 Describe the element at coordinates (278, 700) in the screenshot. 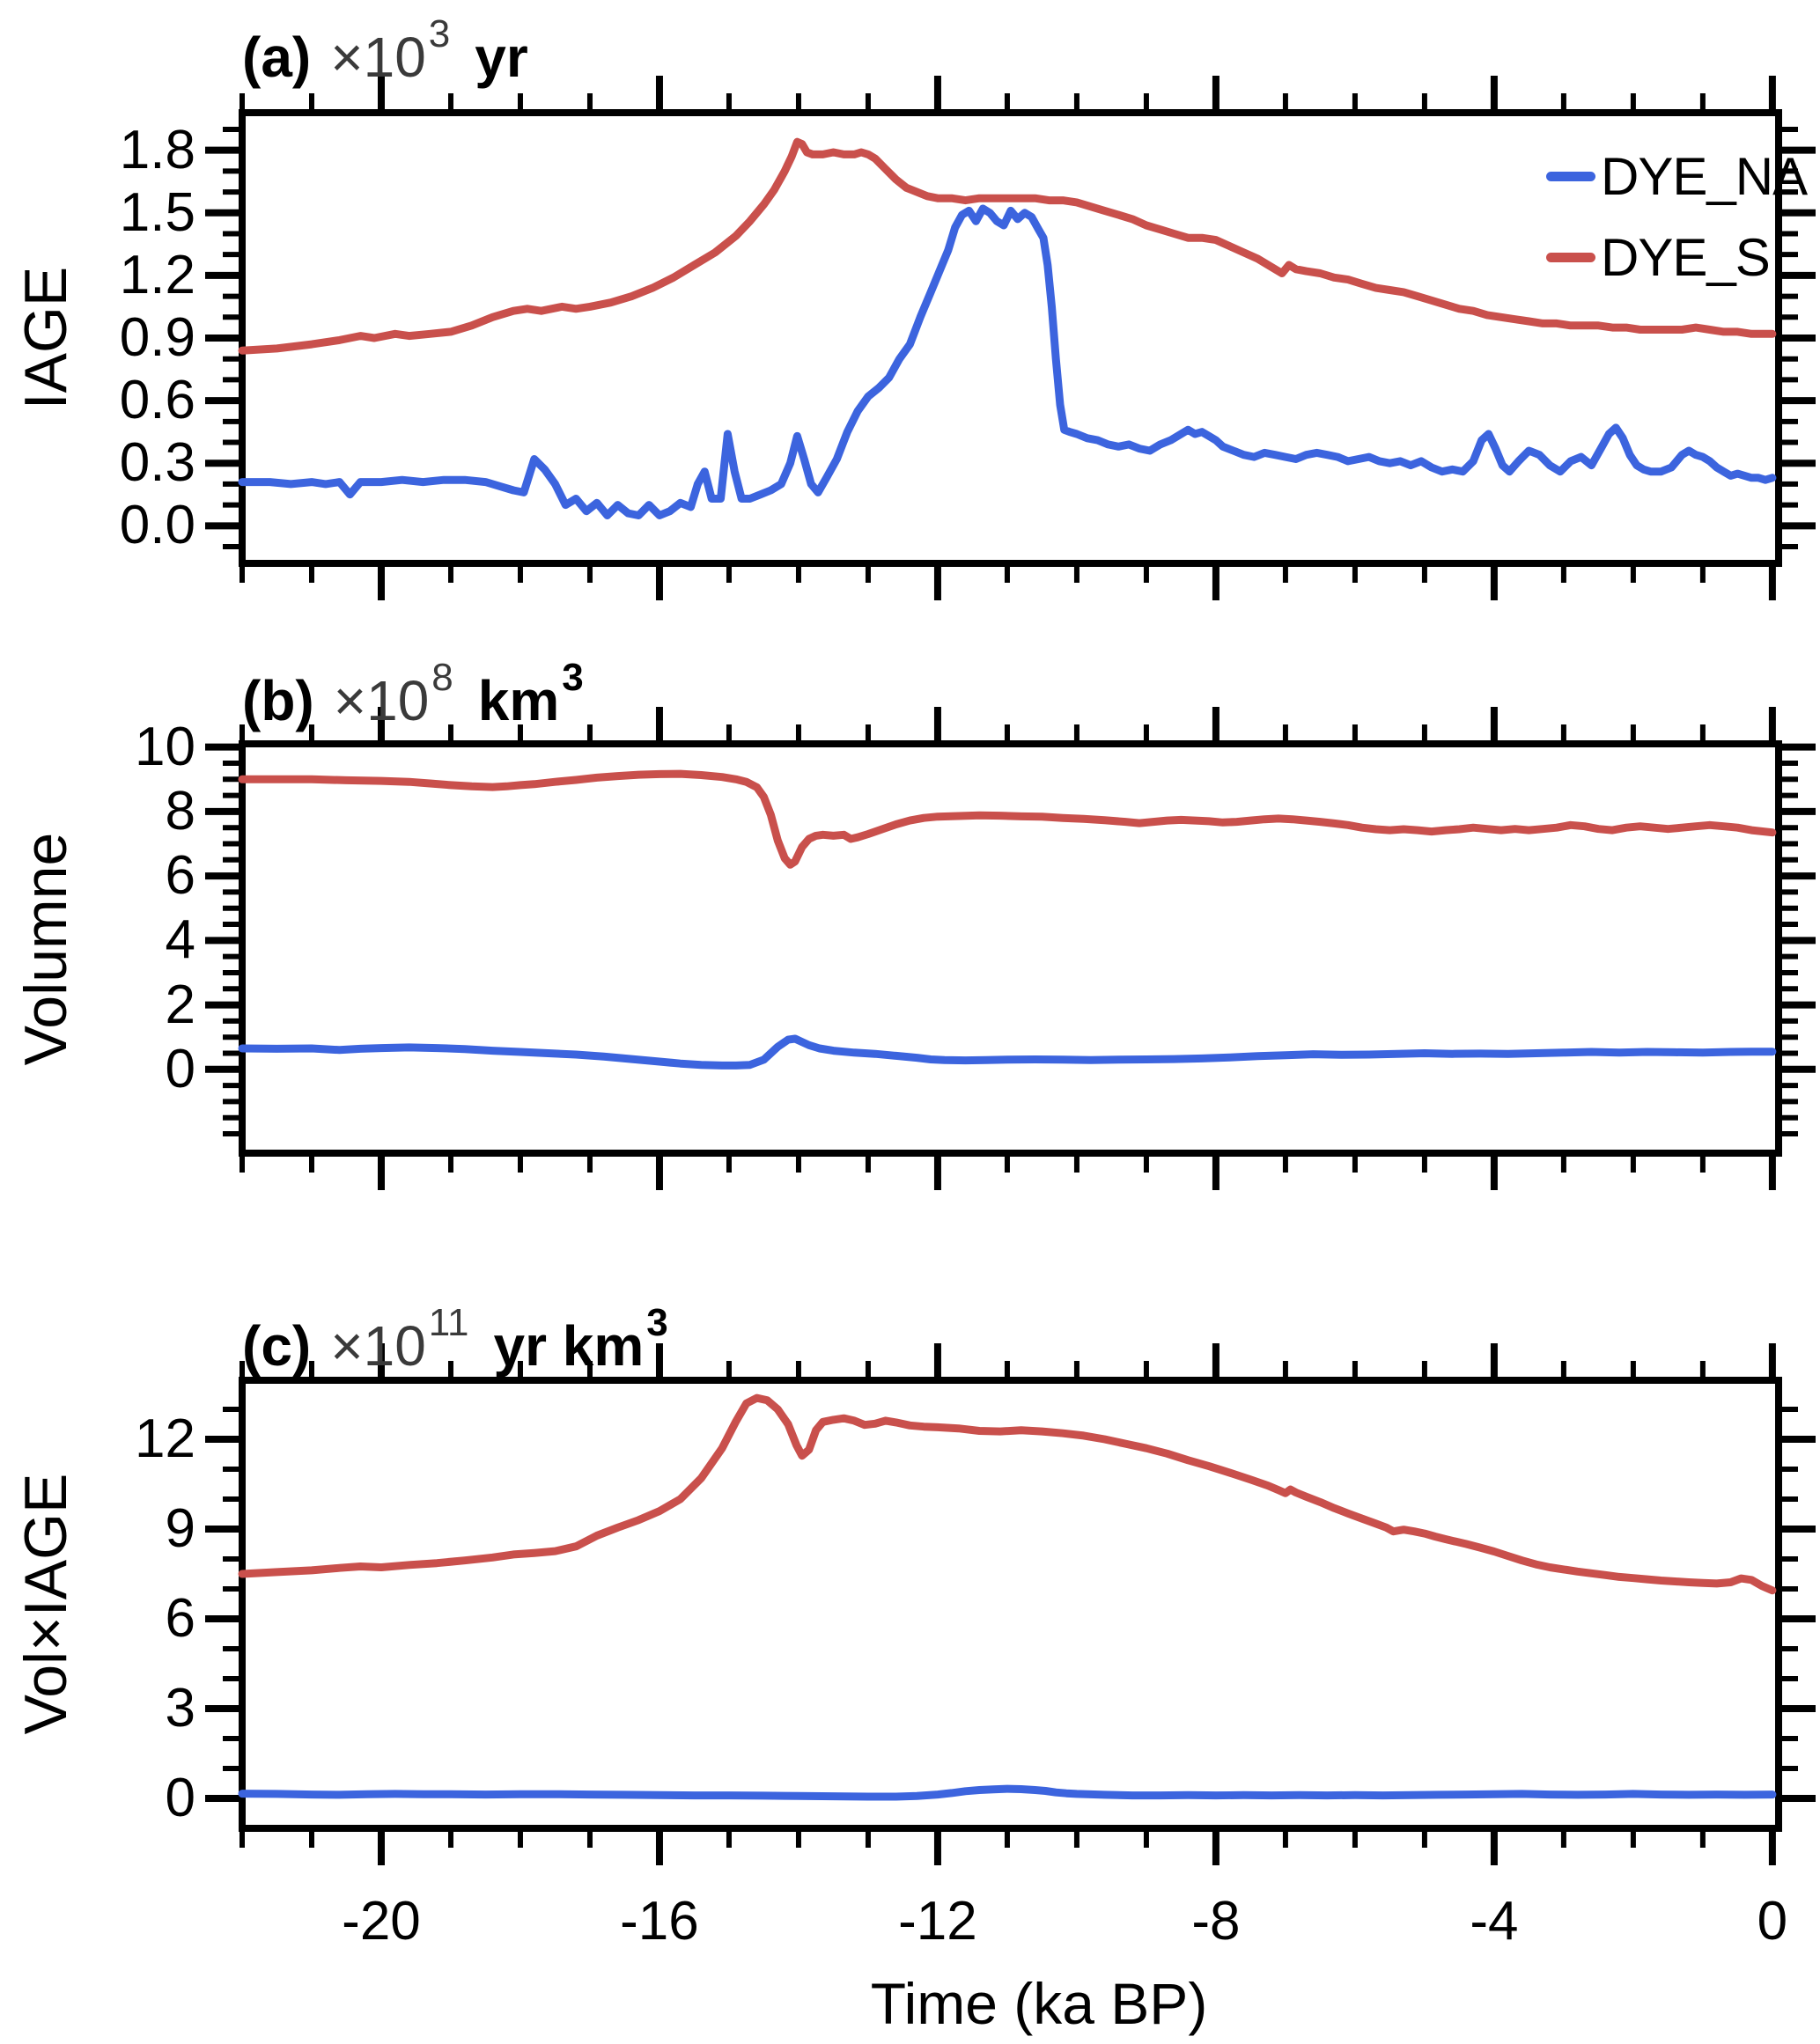

I see `panel-b-tag: (b)` at that location.